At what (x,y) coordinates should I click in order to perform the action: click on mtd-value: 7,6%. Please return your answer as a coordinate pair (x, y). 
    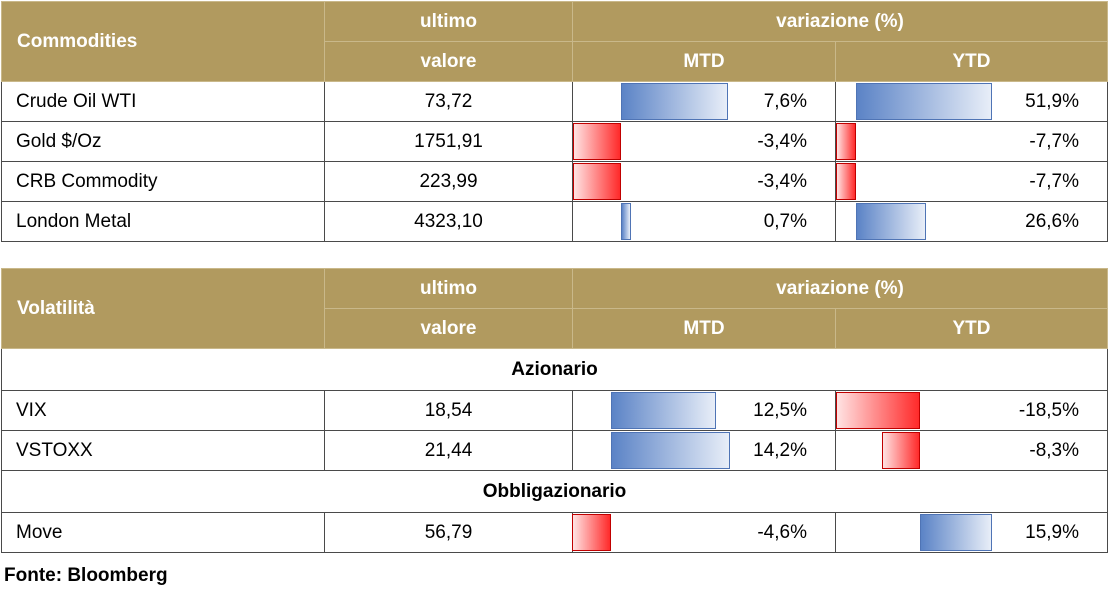
    Looking at the image, I should click on (785, 101).